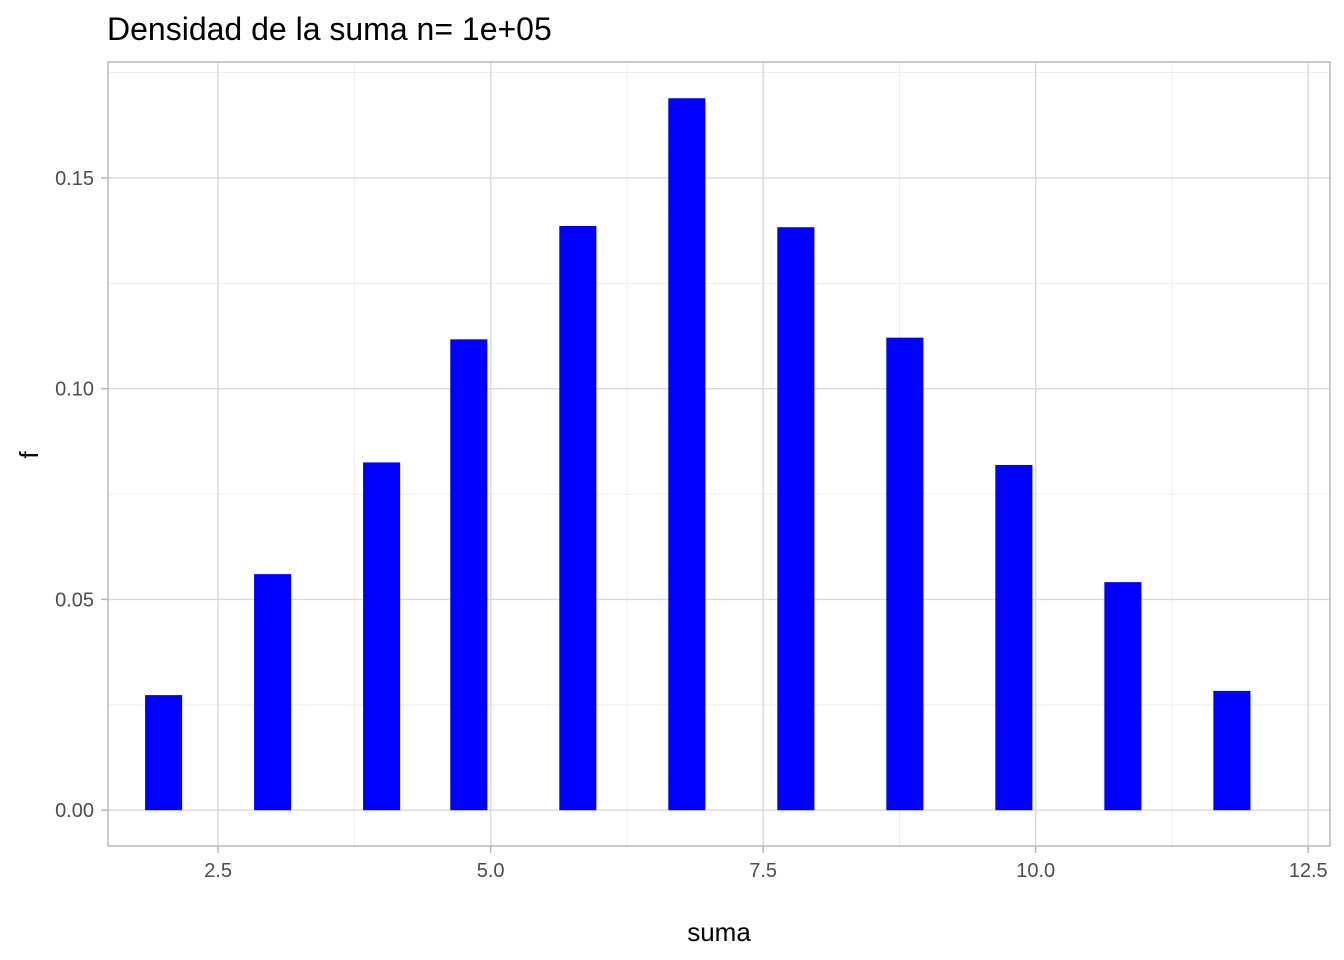 Image resolution: width=1344 pixels, height=960 pixels. Describe the element at coordinates (29, 455) in the screenshot. I see `y-axis-title: f` at that location.